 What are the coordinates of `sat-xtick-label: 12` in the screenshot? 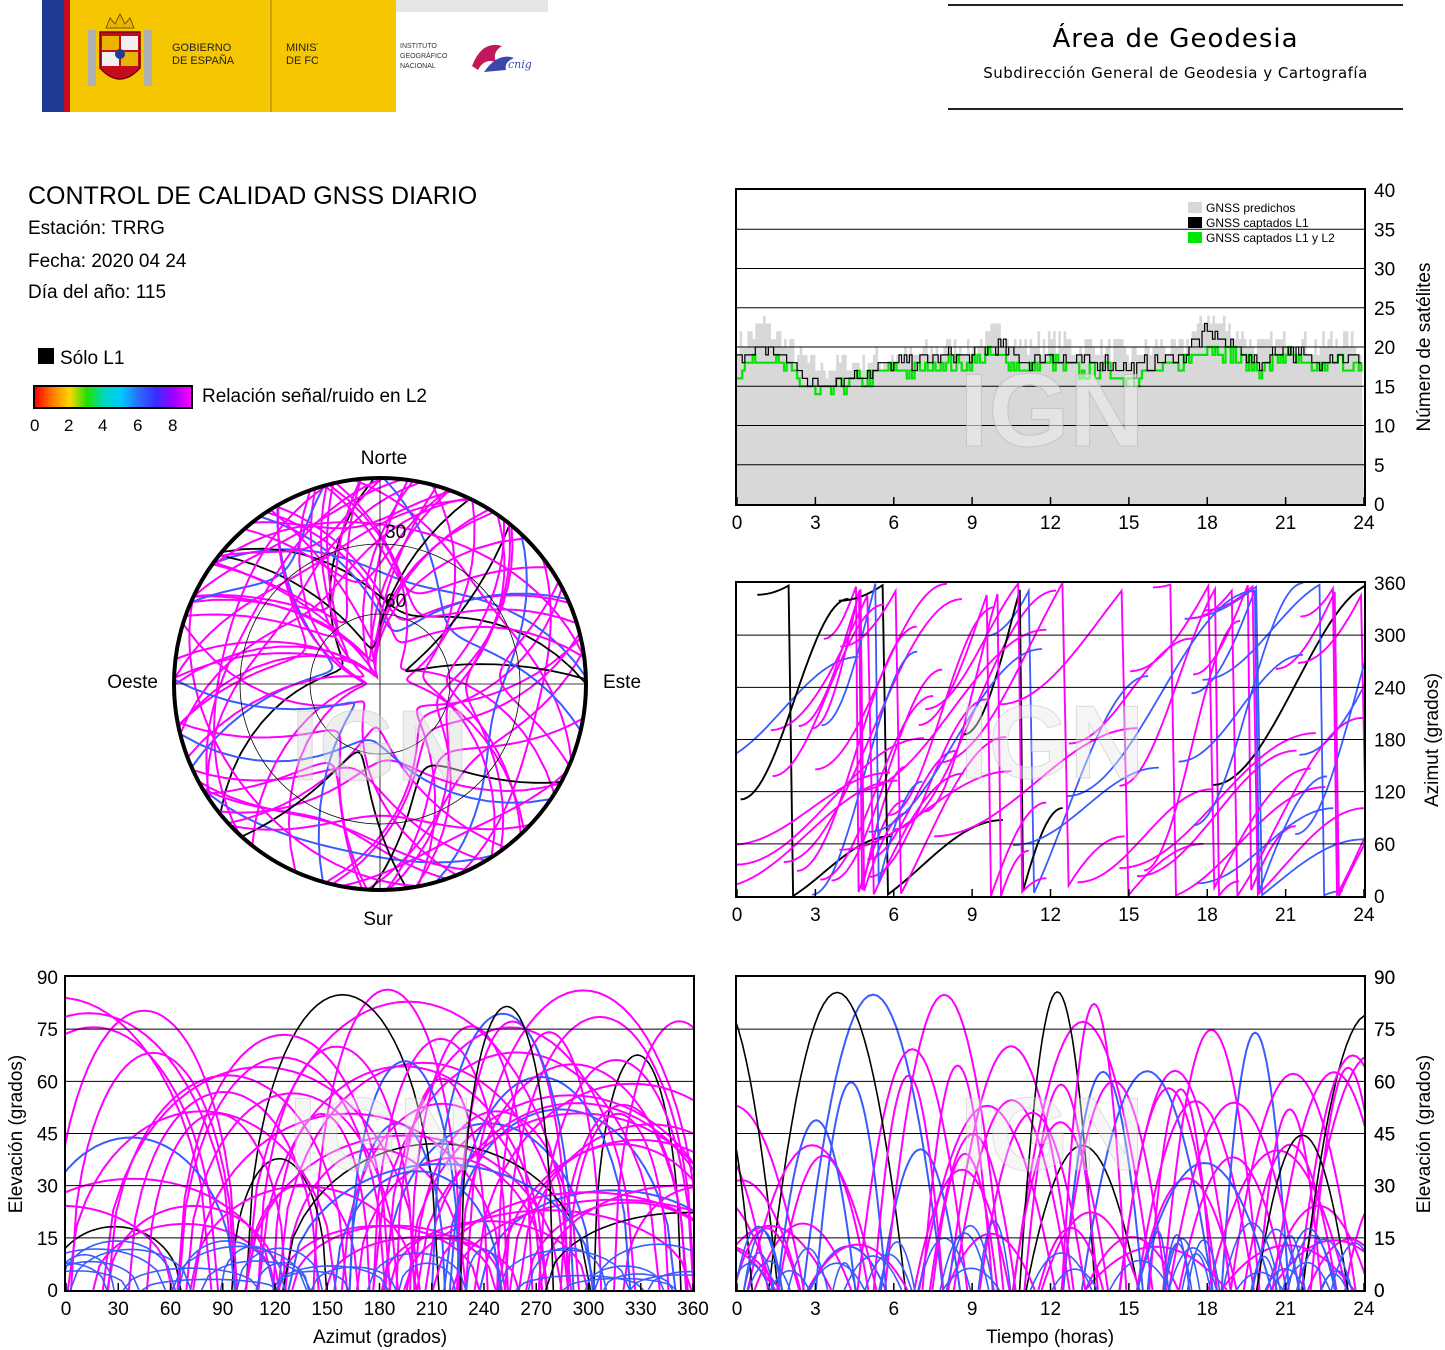 It's located at (1050, 523).